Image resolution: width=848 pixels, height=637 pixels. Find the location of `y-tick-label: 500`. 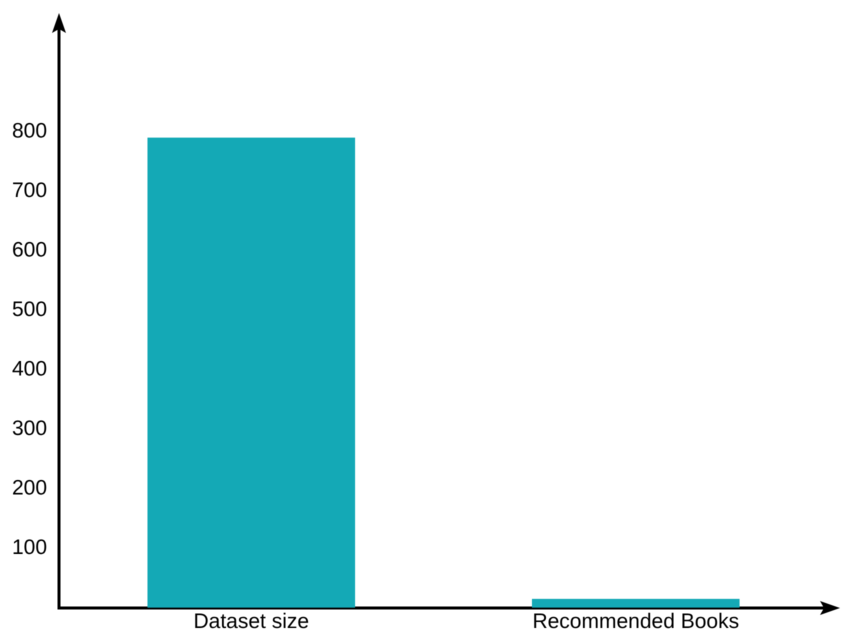

y-tick-label: 500 is located at coordinates (30, 310).